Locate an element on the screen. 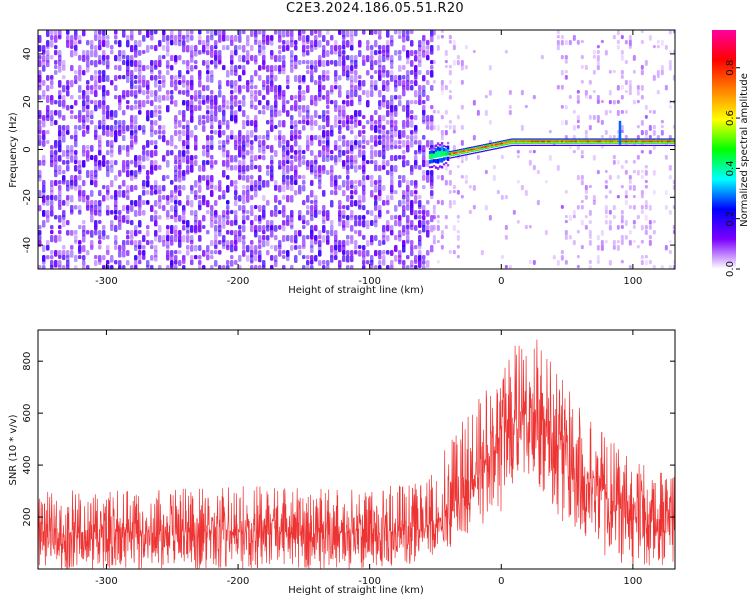  x-tick-label: -200 is located at coordinates (238, 581).